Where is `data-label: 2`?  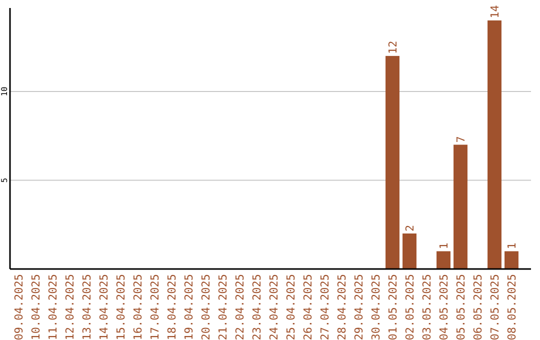
data-label: 2 is located at coordinates (410, 228).